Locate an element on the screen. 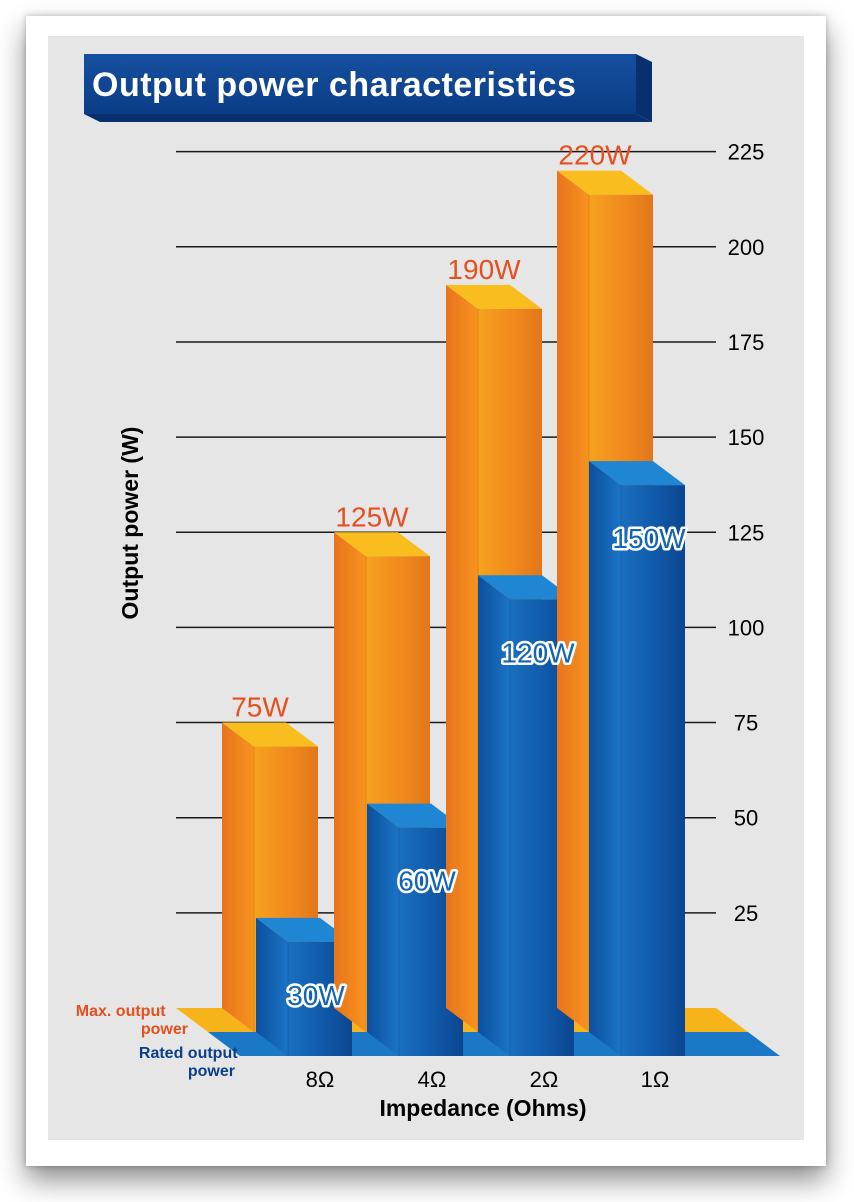 This screenshot has width=854, height=1202. chart-title: Output power characteristics is located at coordinates (334, 85).